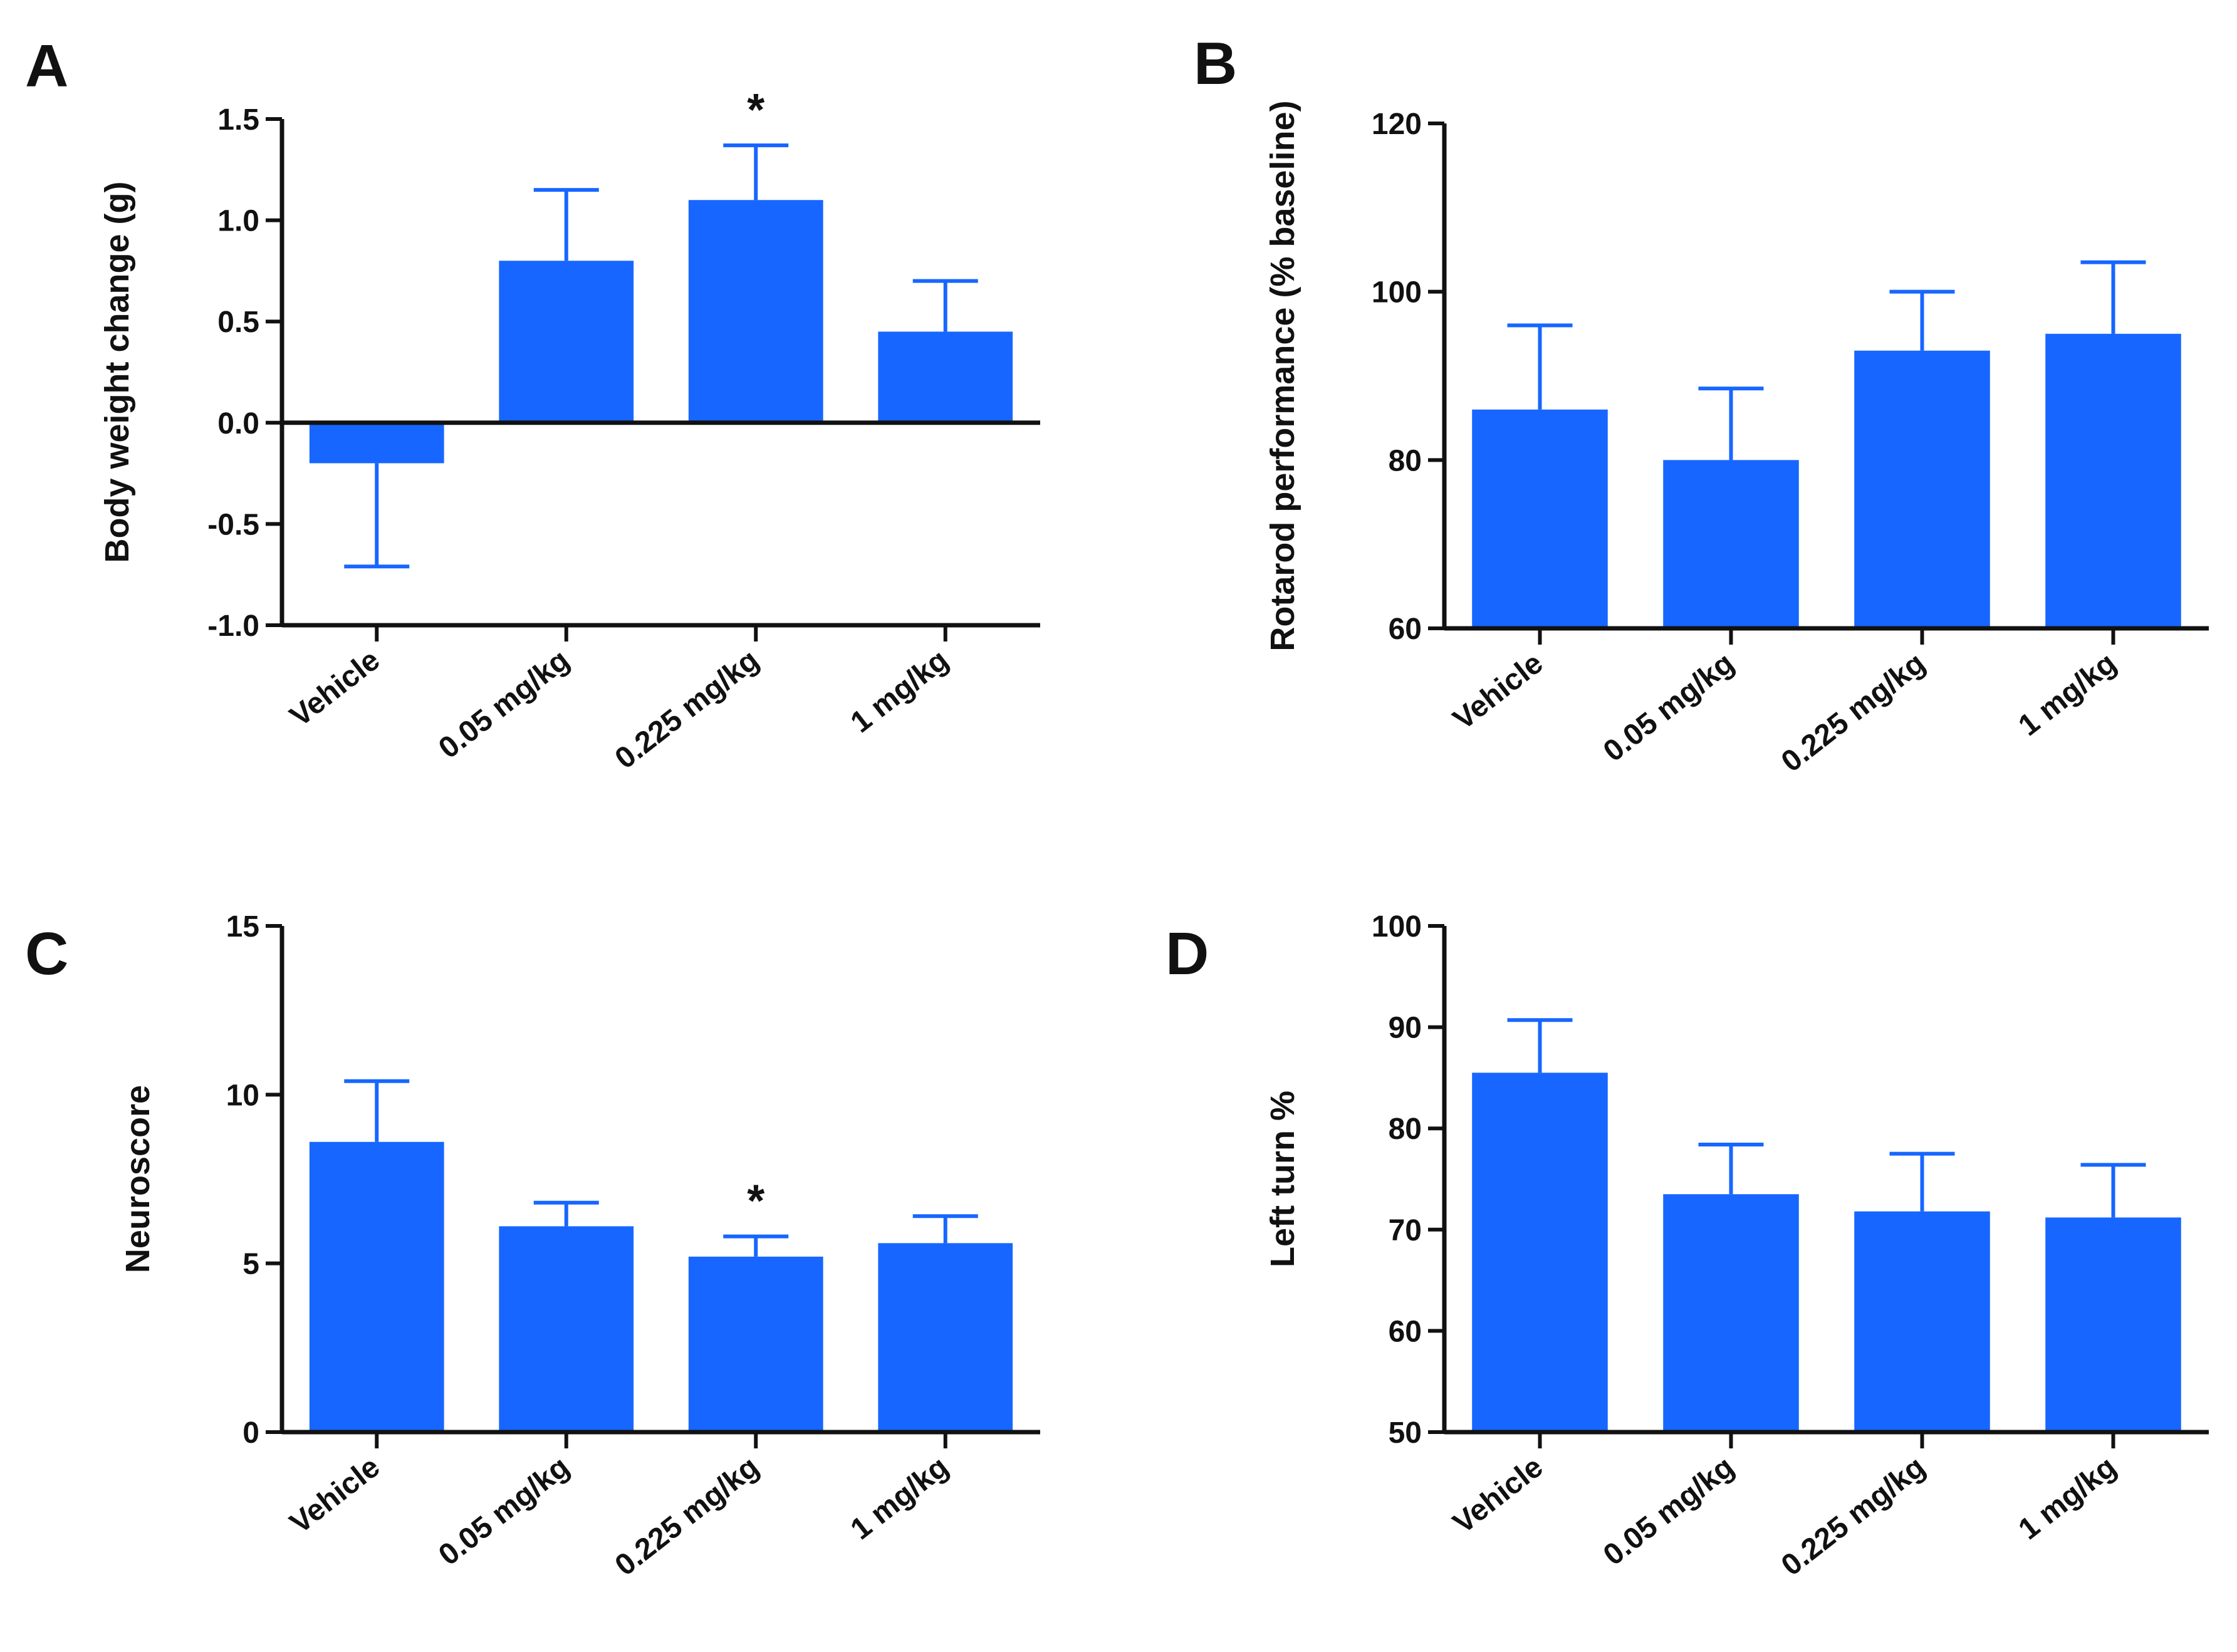 This screenshot has width=2237, height=1652. I want to click on y-tick-label: 0.0, so click(238, 423).